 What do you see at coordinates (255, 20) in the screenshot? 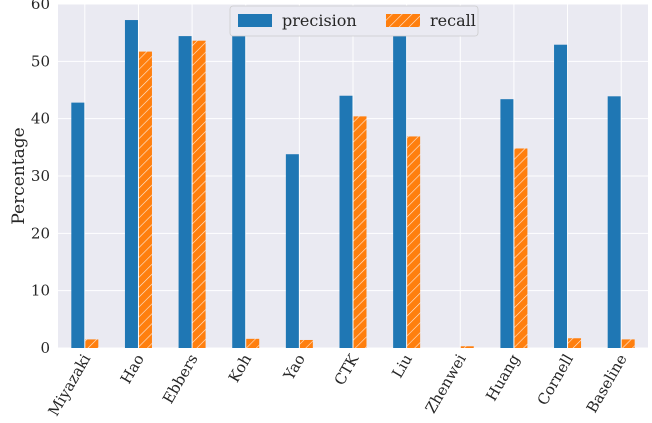
I see `legend-swatch-precision` at bounding box center [255, 20].